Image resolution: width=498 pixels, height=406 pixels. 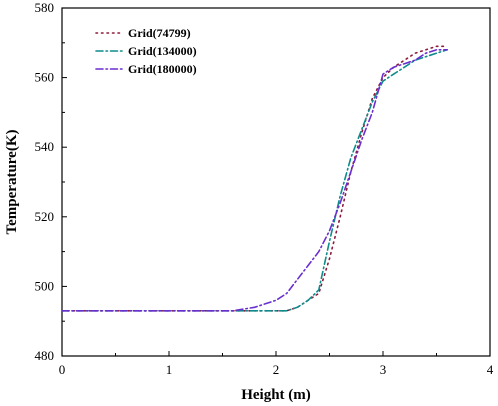 What do you see at coordinates (162, 69) in the screenshot?
I see `legend-label: Grid(180000)` at bounding box center [162, 69].